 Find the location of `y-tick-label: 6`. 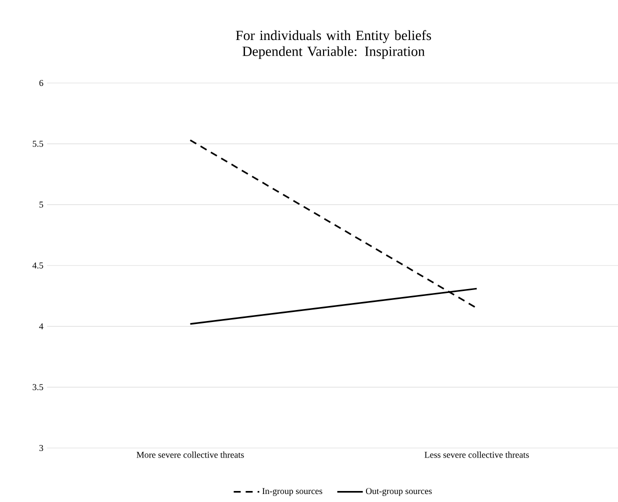

y-tick-label: 6 is located at coordinates (41, 83).